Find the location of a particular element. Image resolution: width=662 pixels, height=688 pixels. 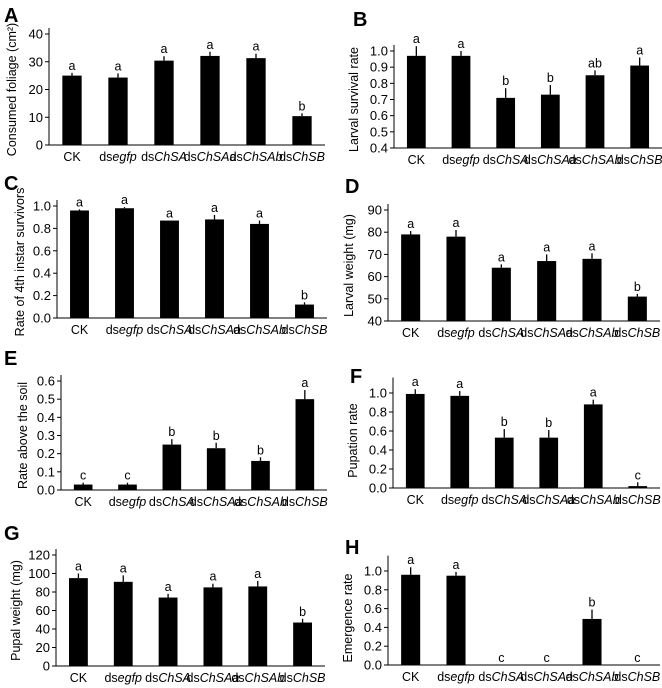

panel-letter: D is located at coordinates (352, 187).